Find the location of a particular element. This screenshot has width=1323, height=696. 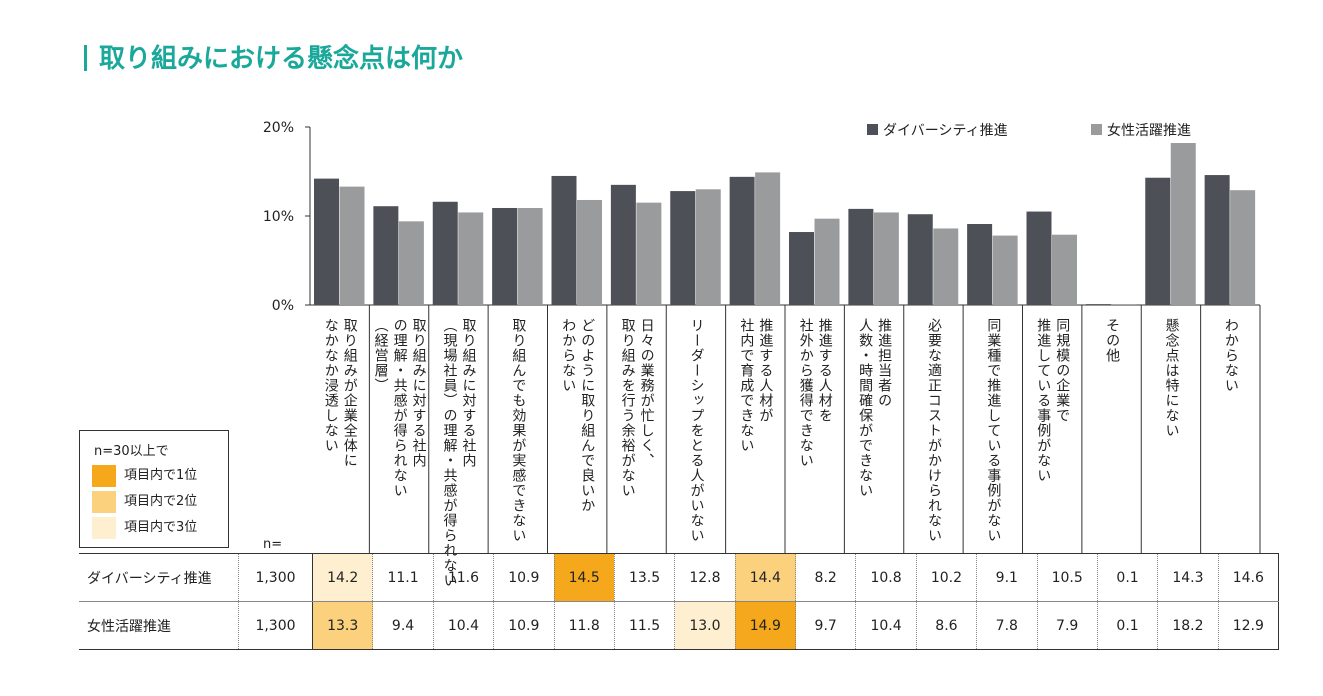

n-label: n= is located at coordinates (273, 544).